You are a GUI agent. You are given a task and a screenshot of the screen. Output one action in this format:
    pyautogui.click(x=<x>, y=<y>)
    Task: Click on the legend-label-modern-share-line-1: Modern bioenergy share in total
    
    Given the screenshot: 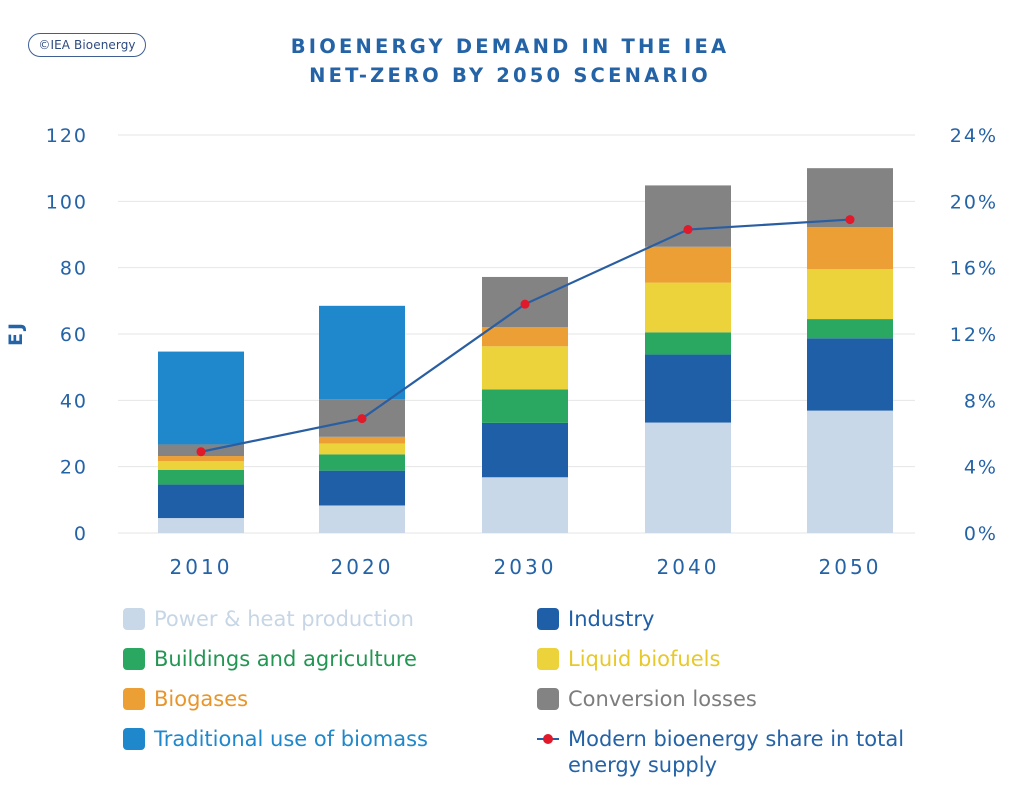 What is the action you would take?
    pyautogui.click(x=736, y=739)
    